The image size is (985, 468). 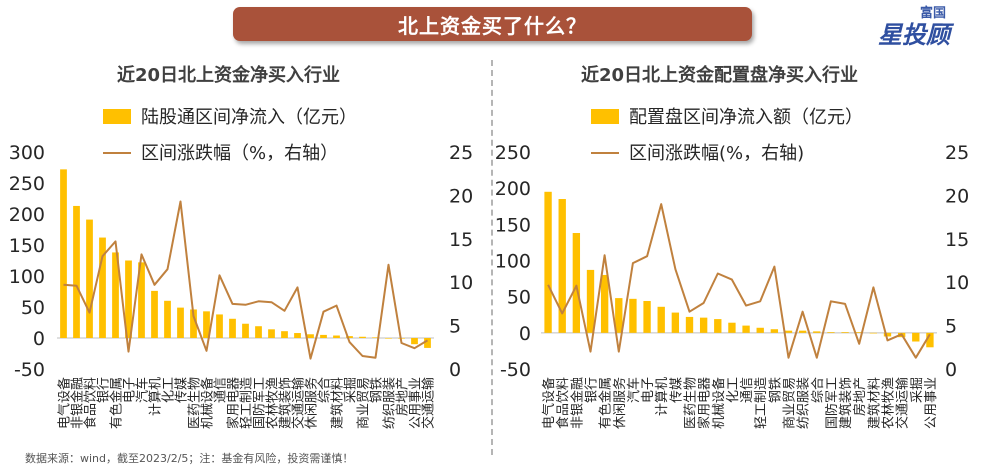 What do you see at coordinates (189, 458) in the screenshot?
I see `footer-source: 数据来源：wind，截至2023/2/5；注：基金有风险，投资需谨慎！` at bounding box center [189, 458].